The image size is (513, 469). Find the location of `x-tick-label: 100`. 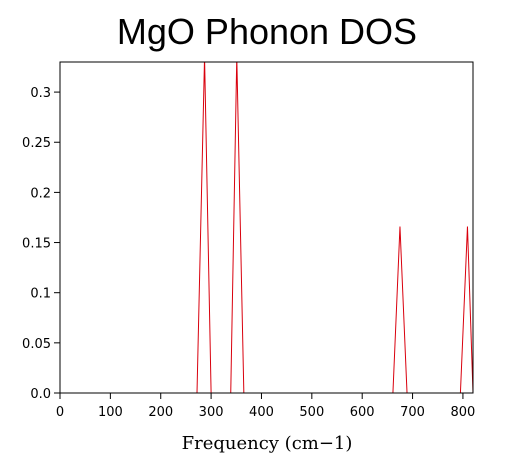

x-tick-label: 100 is located at coordinates (110, 412).